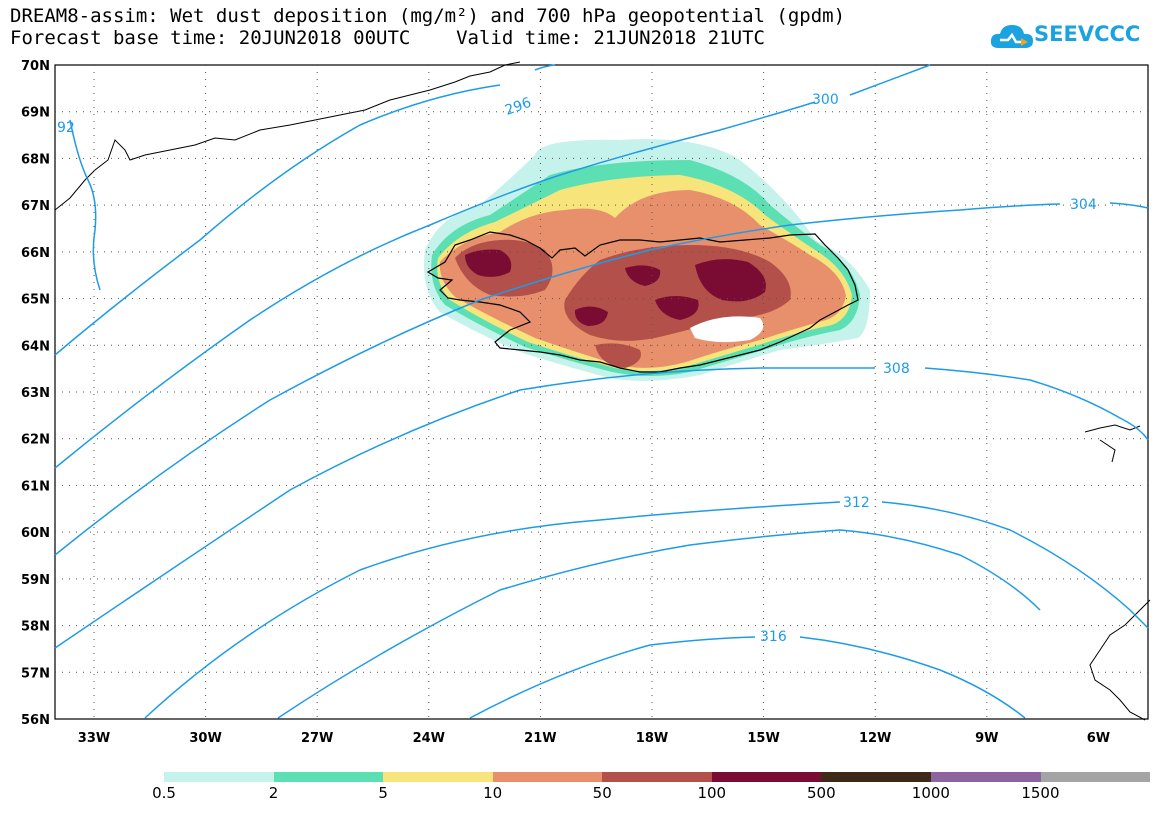 This screenshot has height=815, width=1175. I want to click on dust-deposition-field, so click(647, 260).